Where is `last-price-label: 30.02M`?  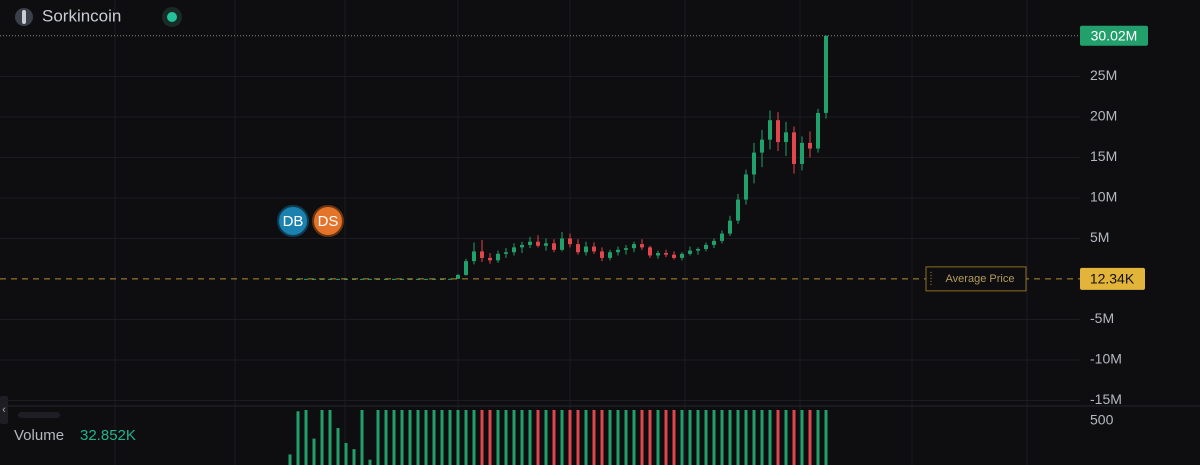
last-price-label: 30.02M is located at coordinates (1114, 36).